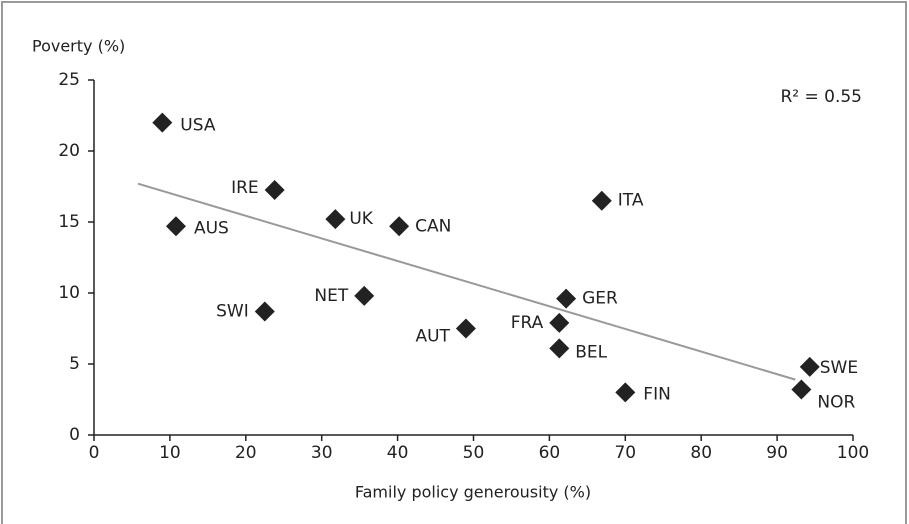  Describe the element at coordinates (701, 453) in the screenshot. I see `x-tick-label: 80` at that location.